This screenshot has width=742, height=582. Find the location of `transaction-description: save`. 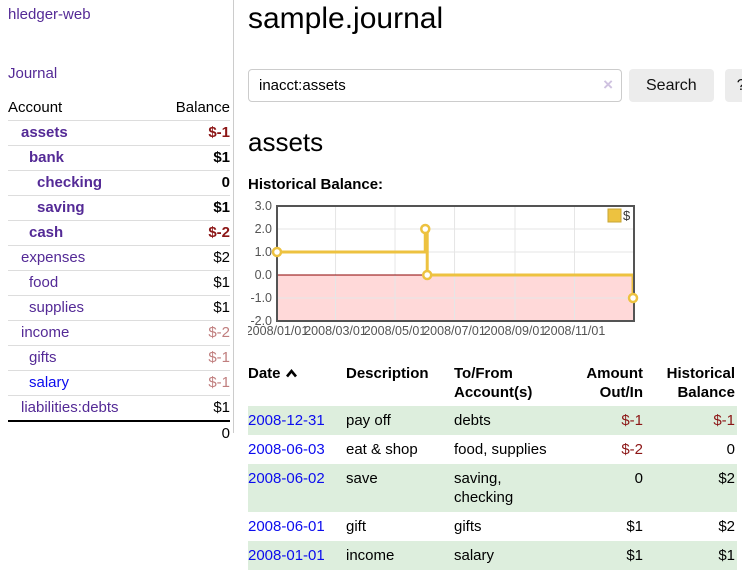

transaction-description: save is located at coordinates (362, 478).